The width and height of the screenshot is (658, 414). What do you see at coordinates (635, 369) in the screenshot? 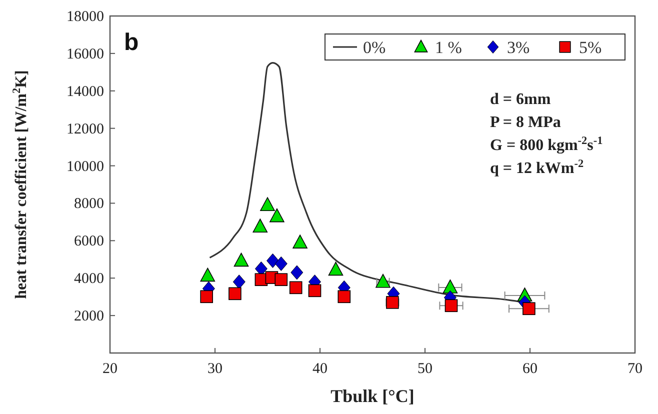
I see `x-tick-label: 70` at bounding box center [635, 369].